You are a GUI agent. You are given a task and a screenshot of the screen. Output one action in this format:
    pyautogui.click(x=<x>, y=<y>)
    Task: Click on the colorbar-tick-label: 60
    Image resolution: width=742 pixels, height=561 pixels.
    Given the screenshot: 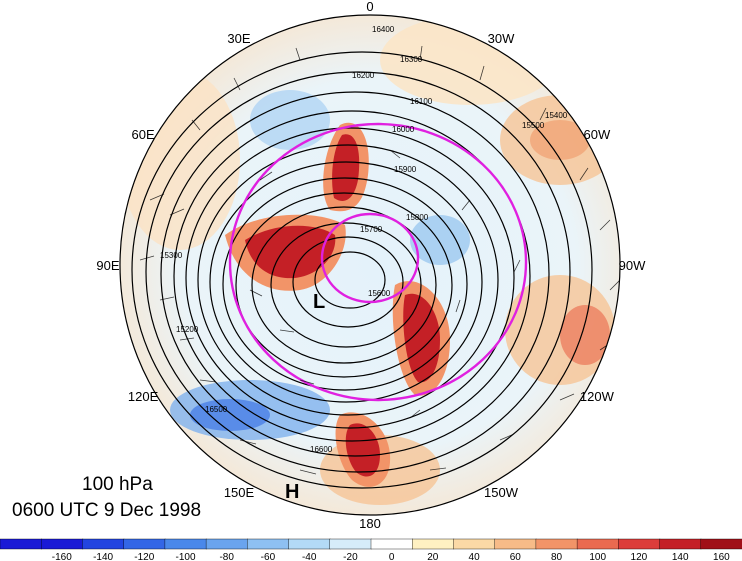 What is the action you would take?
    pyautogui.click(x=516, y=556)
    